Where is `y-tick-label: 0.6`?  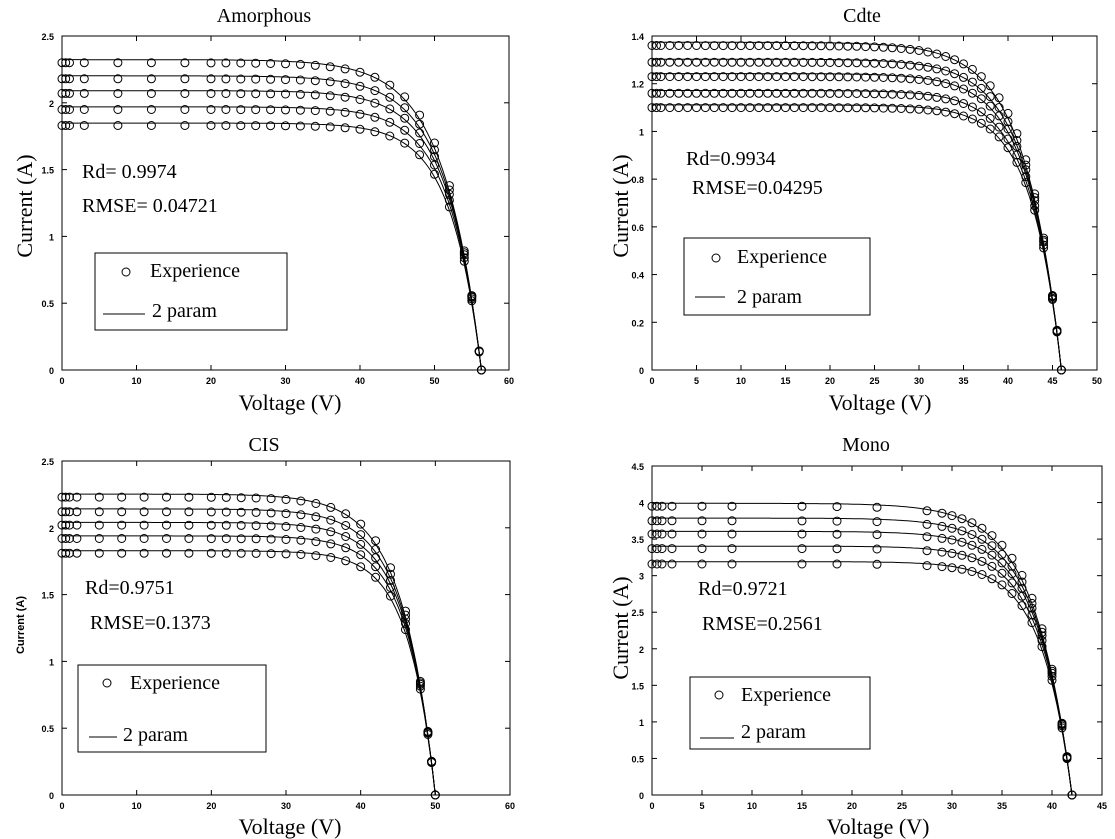
y-tick-label: 0.6 is located at coordinates (637, 228).